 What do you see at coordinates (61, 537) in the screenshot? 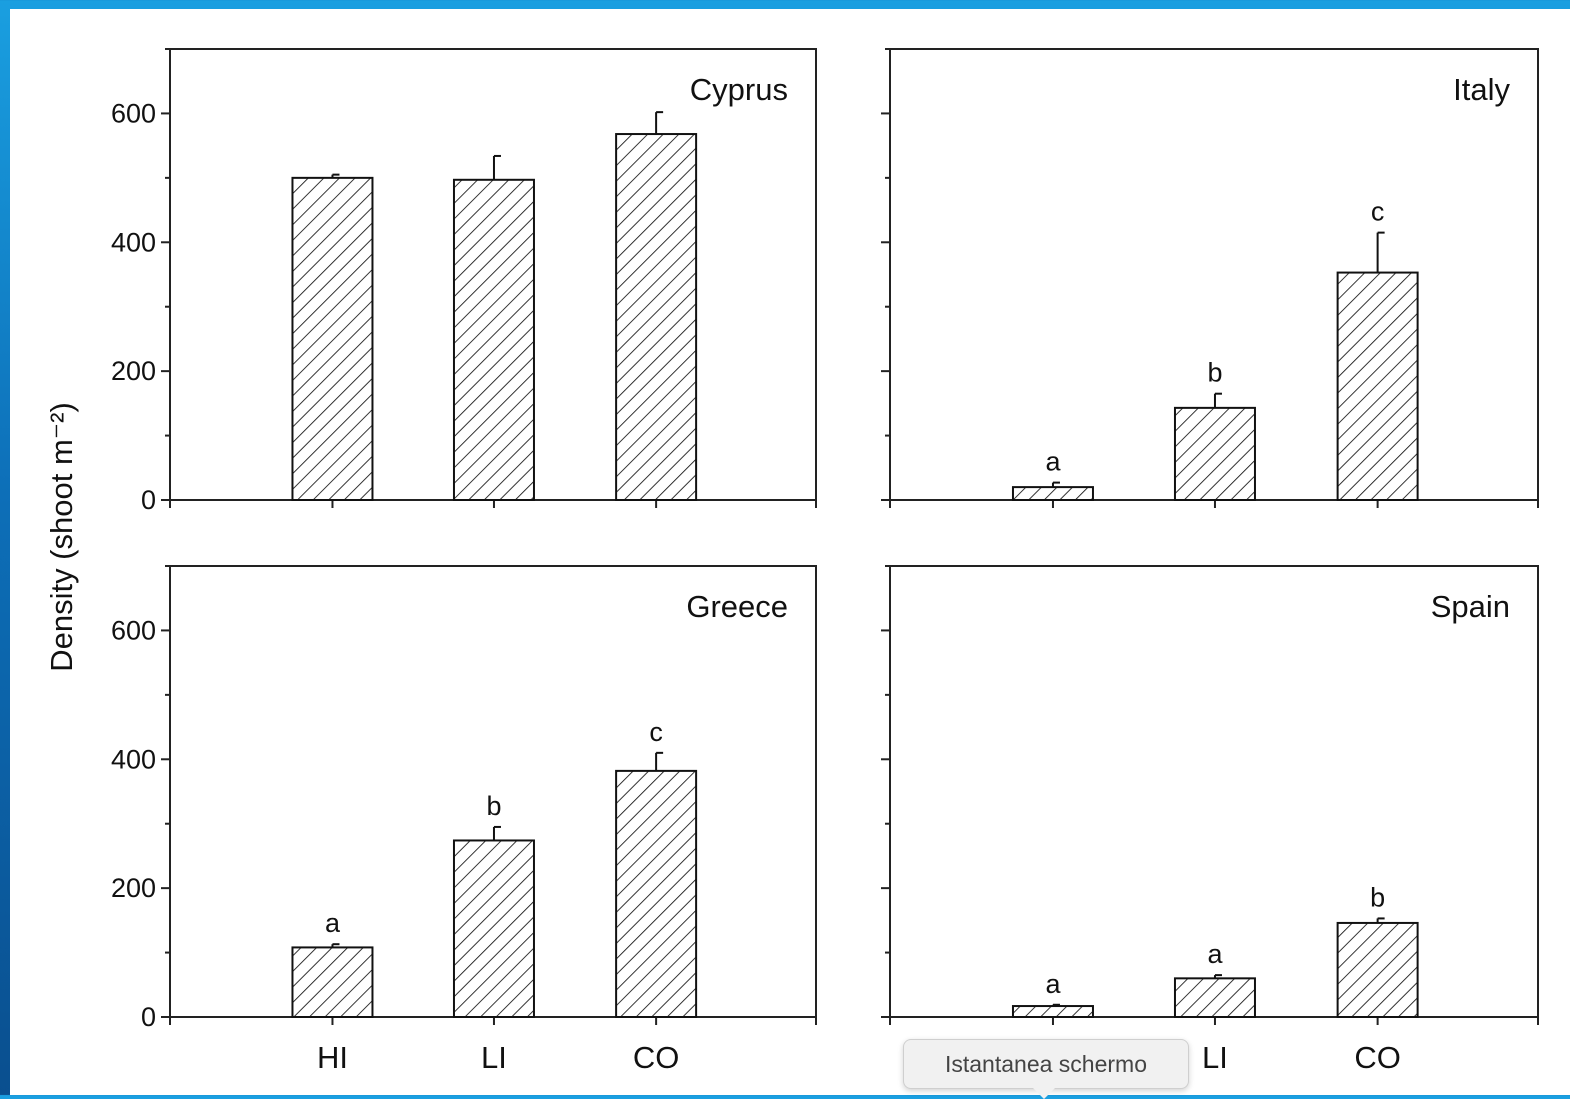
I see `y-axis-label: Density (shoot m⁻²)` at bounding box center [61, 537].